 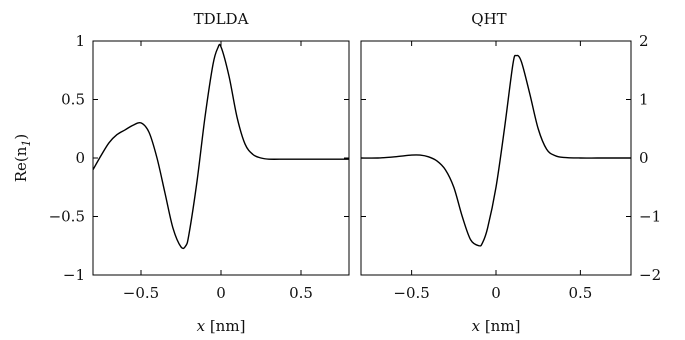 I want to click on qht-y-tick-label: −1, so click(x=650, y=217).